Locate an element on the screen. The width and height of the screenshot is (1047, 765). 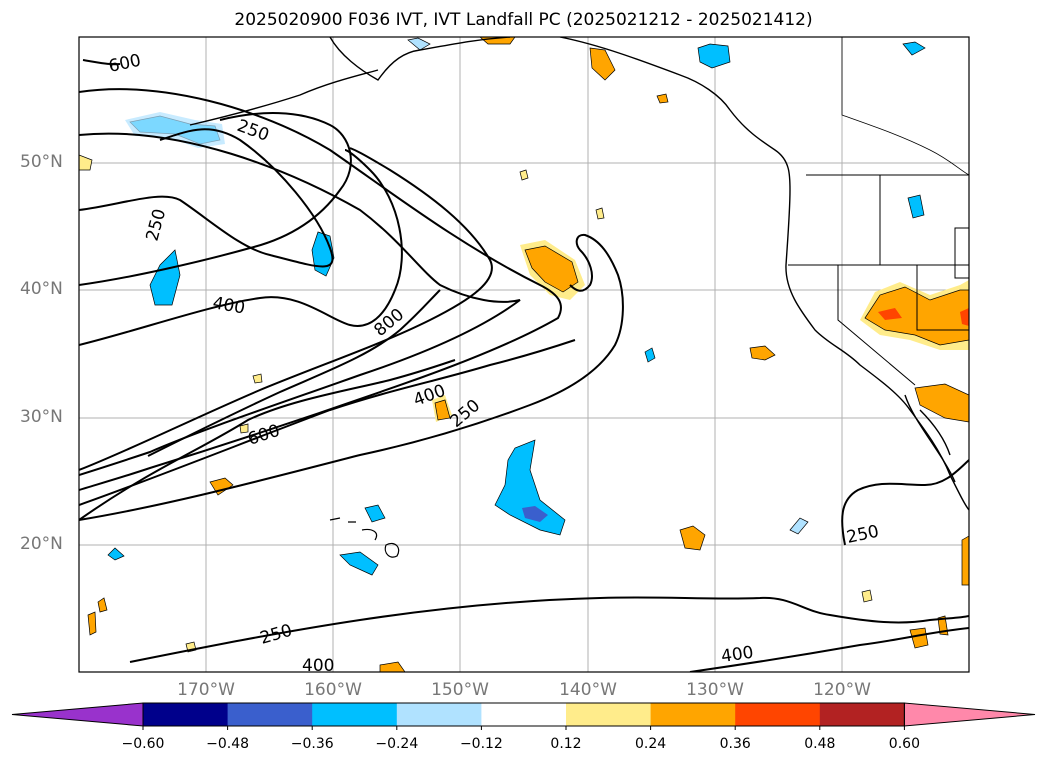
lon-label: 160°W is located at coordinates (333, 690).